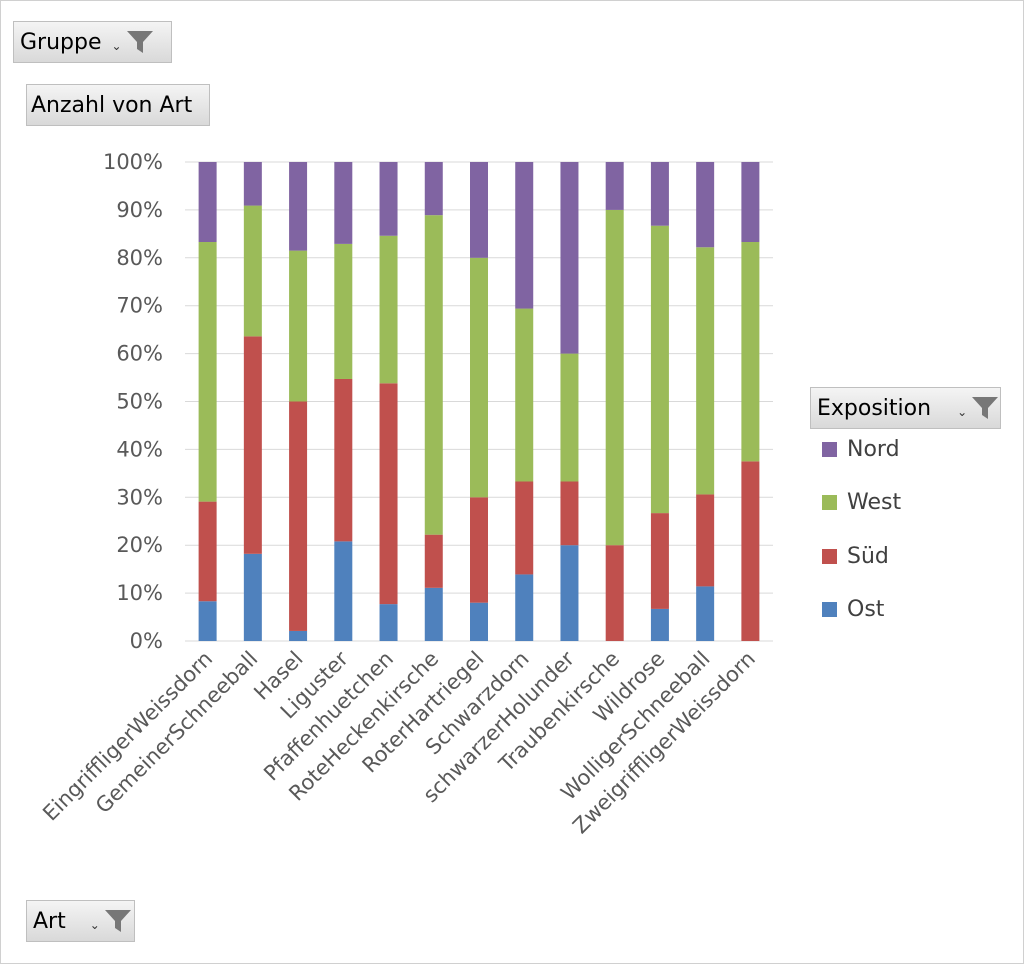  What do you see at coordinates (874, 408) in the screenshot?
I see `legend-field-label: Exposition` at bounding box center [874, 408].